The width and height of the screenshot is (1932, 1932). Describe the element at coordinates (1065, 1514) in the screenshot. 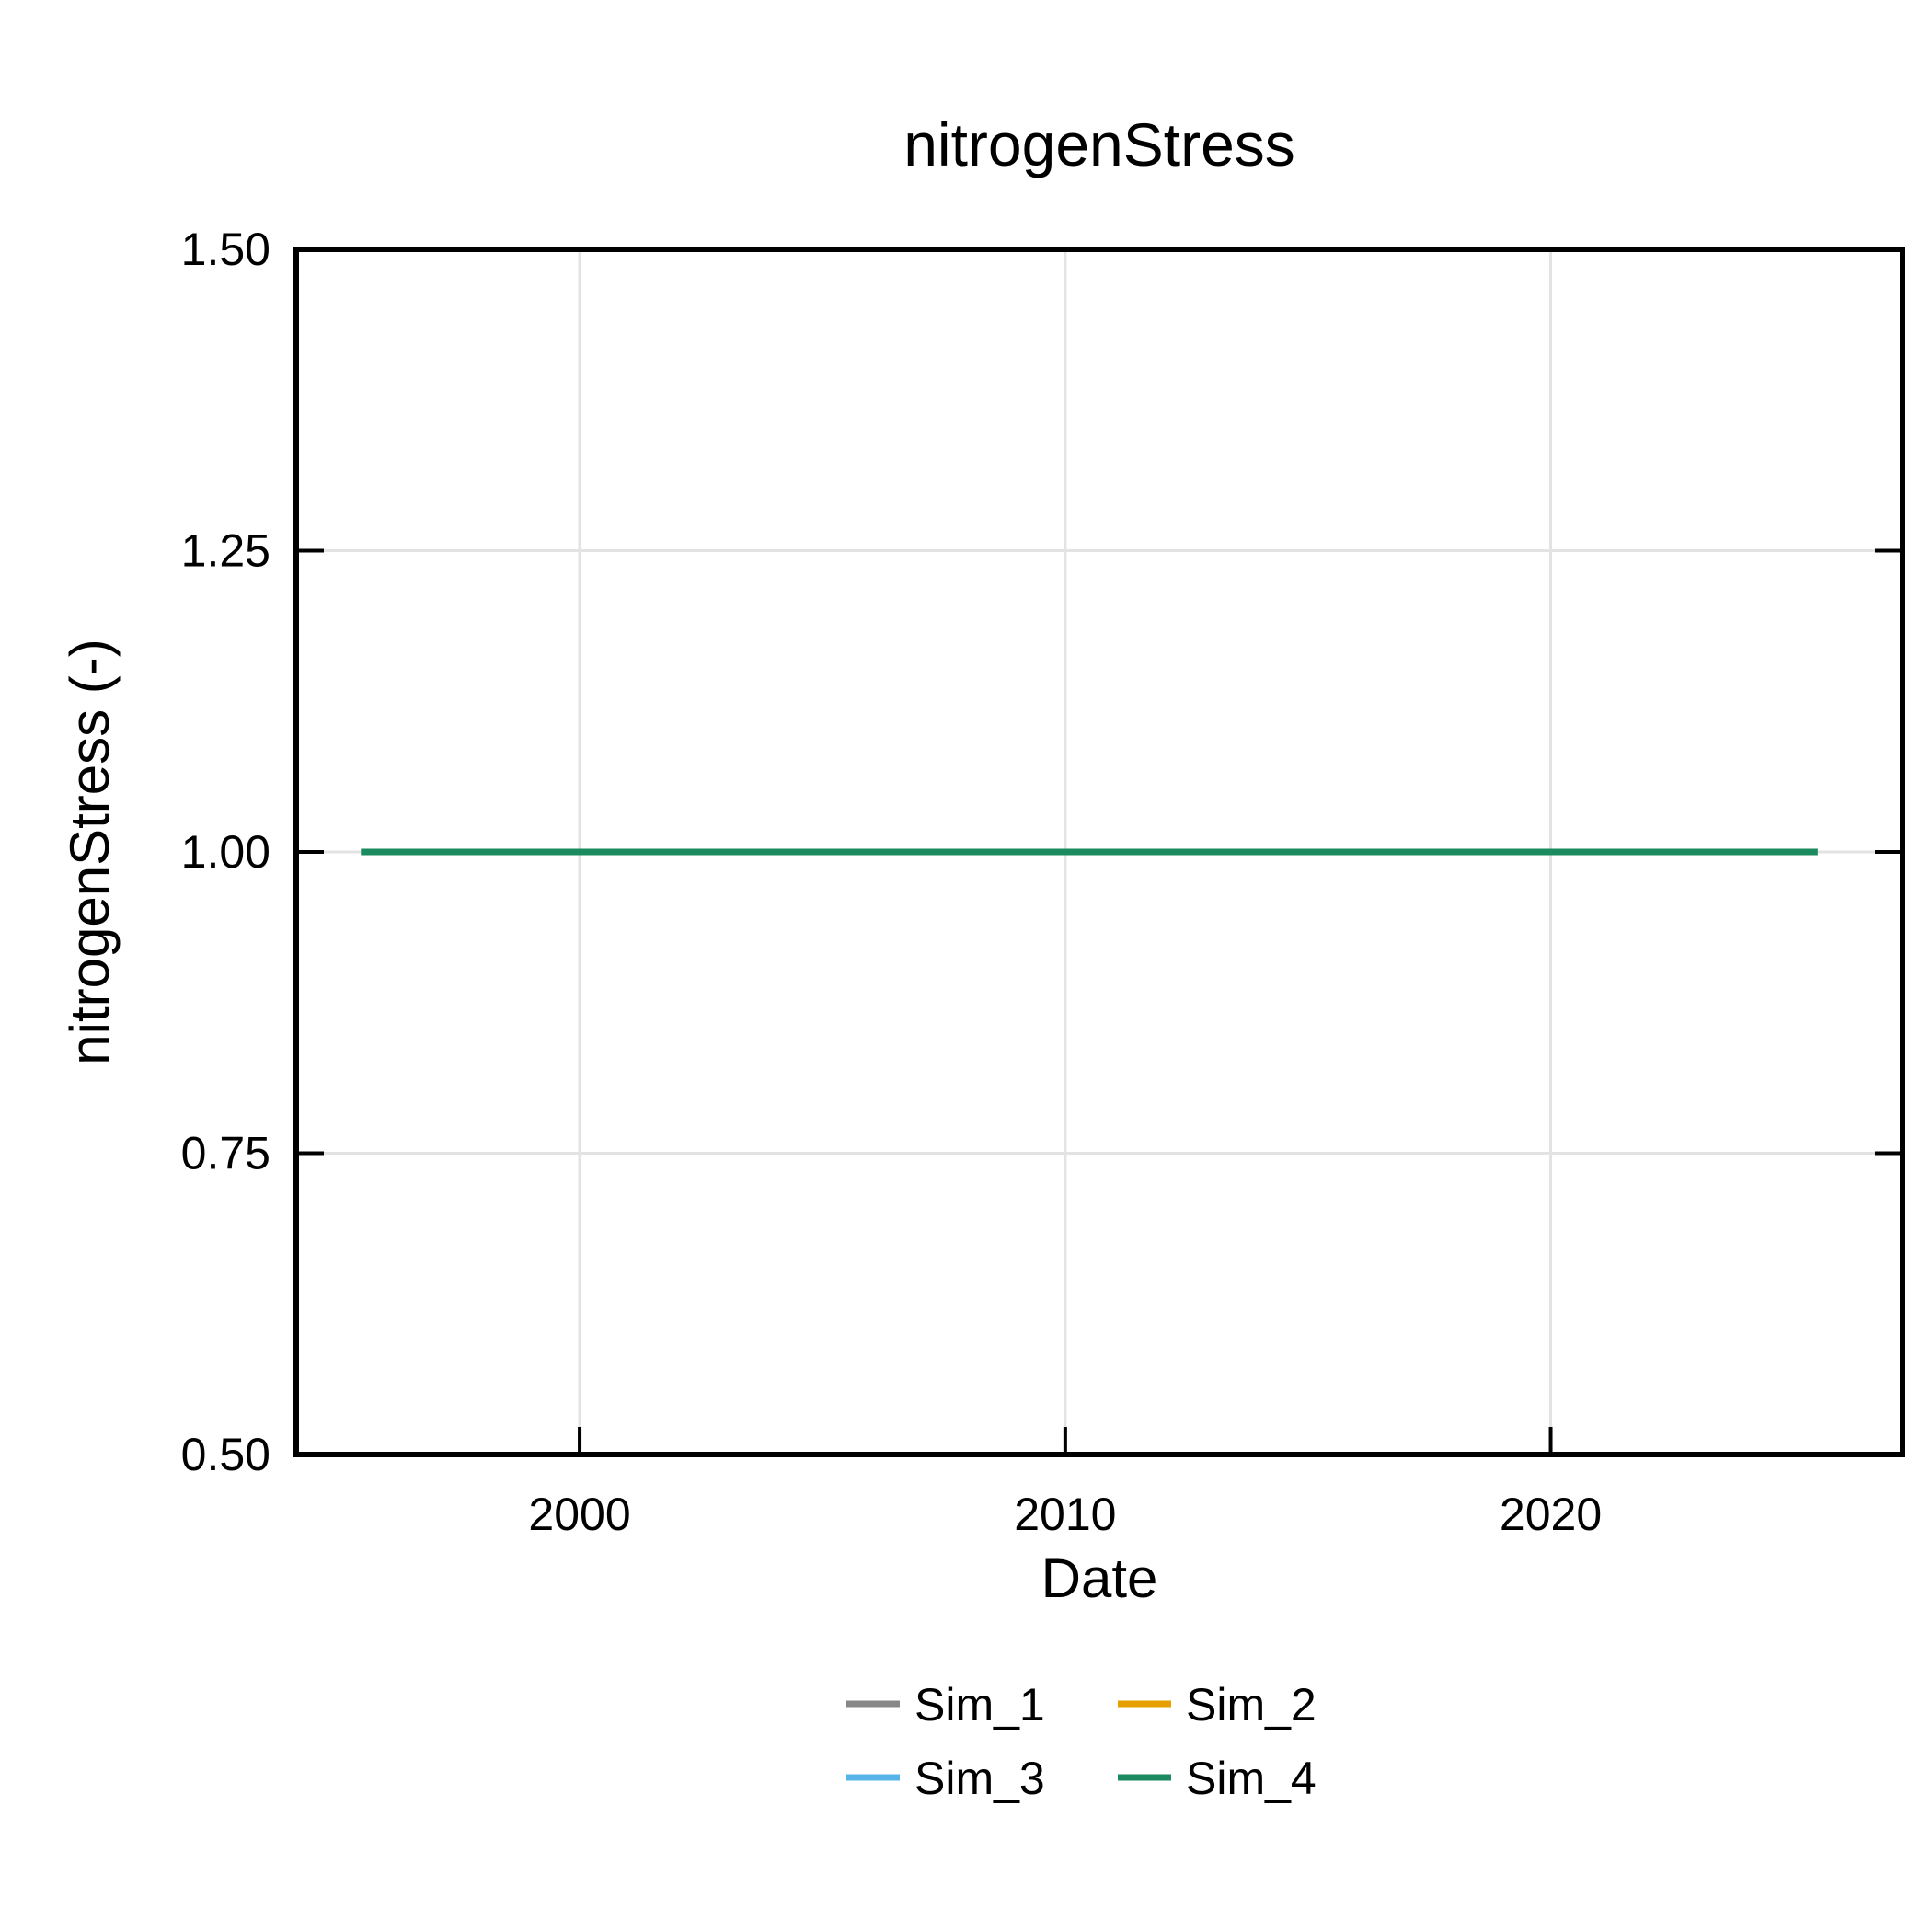

I see `x-tick-label: 2010` at that location.